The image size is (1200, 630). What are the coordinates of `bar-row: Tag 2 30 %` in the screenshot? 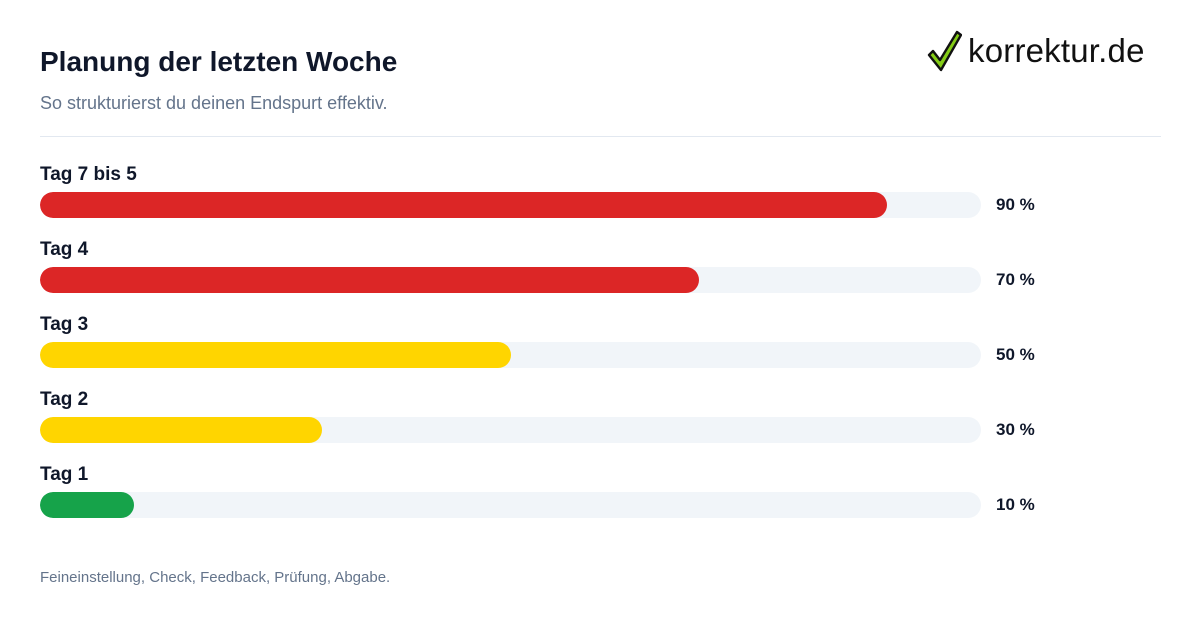 It's located at (590, 425).